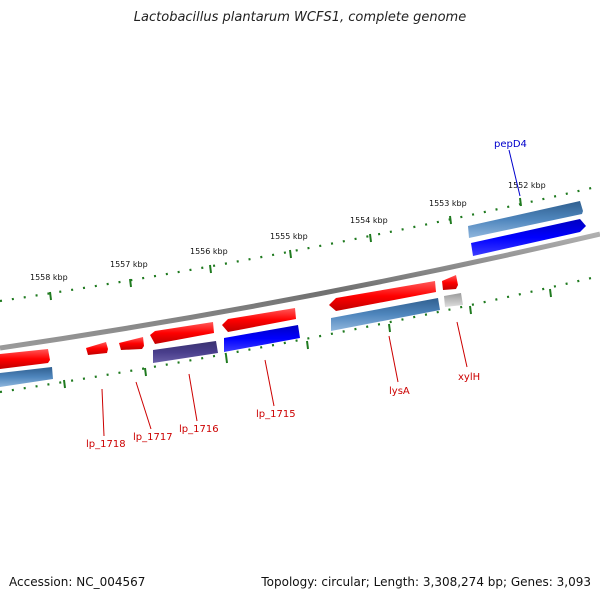 The image size is (600, 600). I want to click on gene-arrow-pepD4, so click(525, 219).